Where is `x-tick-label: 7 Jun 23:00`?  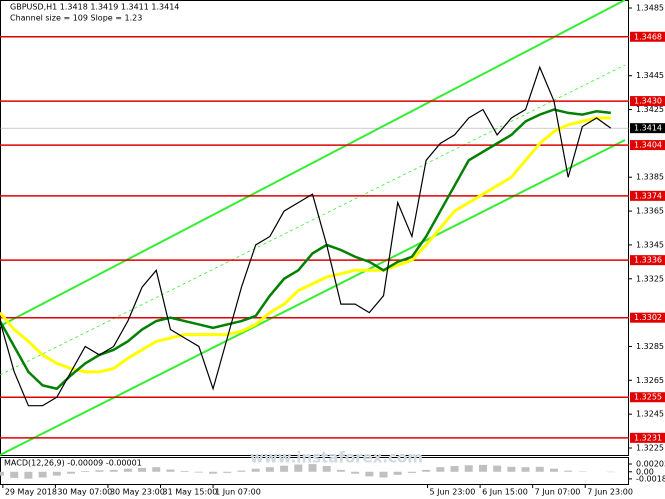
x-tick-label: 7 Jun 23:00 is located at coordinates (610, 492).